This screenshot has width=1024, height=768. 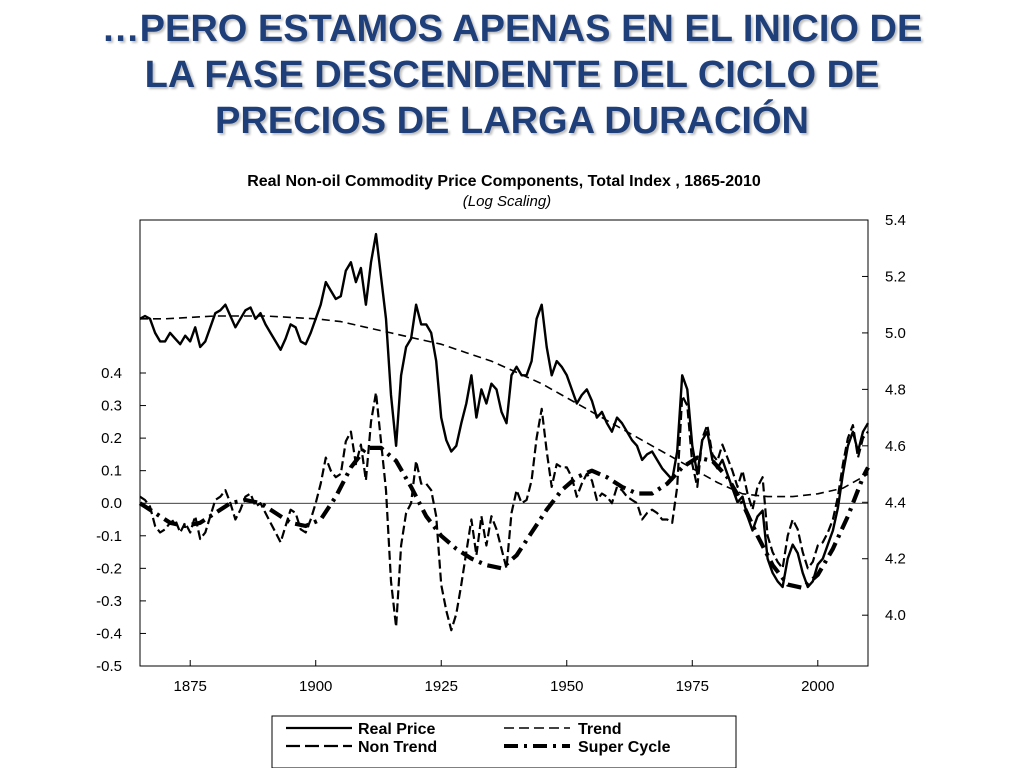 I want to click on x-axis: 1875 1900 1925 1950 1975 2000, so click(x=504, y=677).